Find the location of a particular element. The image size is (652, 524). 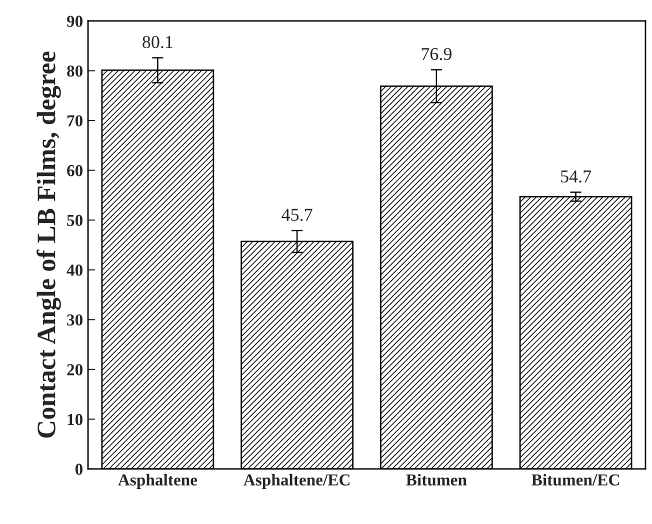

data-label: 45.7 is located at coordinates (297, 214).